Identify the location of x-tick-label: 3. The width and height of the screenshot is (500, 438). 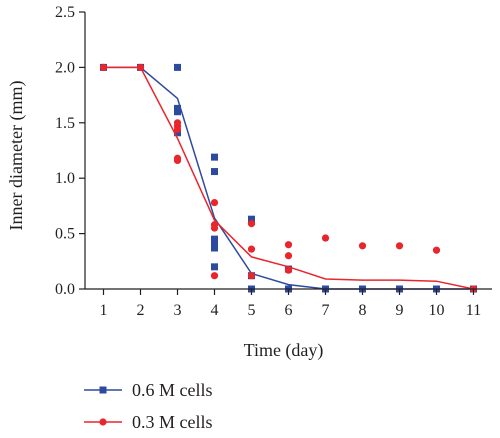
(178, 310).